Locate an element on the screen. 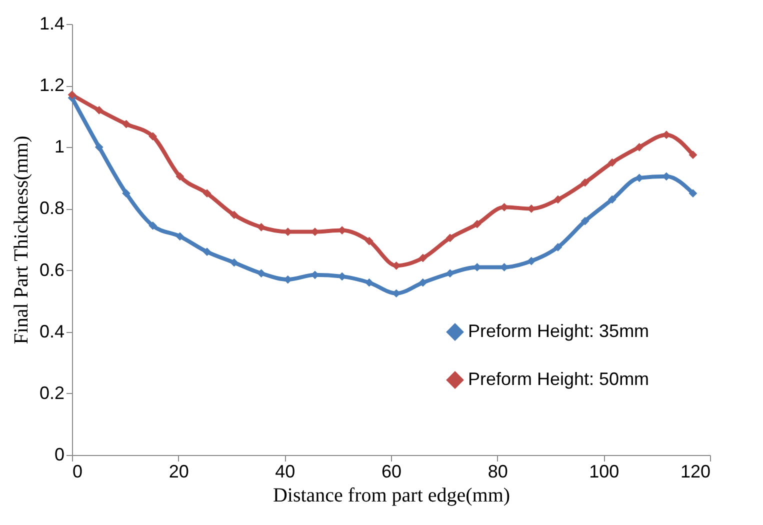 This screenshot has width=763, height=525. y-tick-label: 0.6 is located at coordinates (51, 270).